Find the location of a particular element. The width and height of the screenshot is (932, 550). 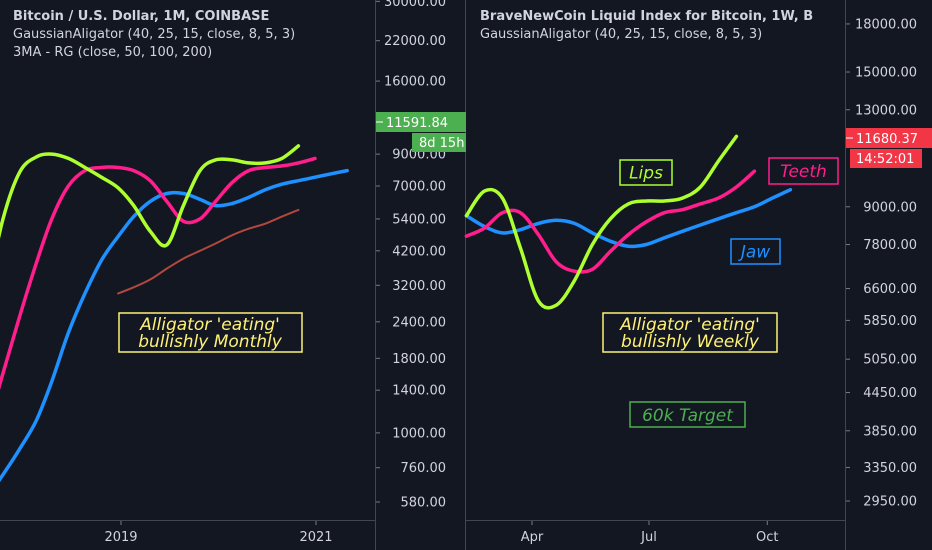

left-annotation-box is located at coordinates (210, 332).